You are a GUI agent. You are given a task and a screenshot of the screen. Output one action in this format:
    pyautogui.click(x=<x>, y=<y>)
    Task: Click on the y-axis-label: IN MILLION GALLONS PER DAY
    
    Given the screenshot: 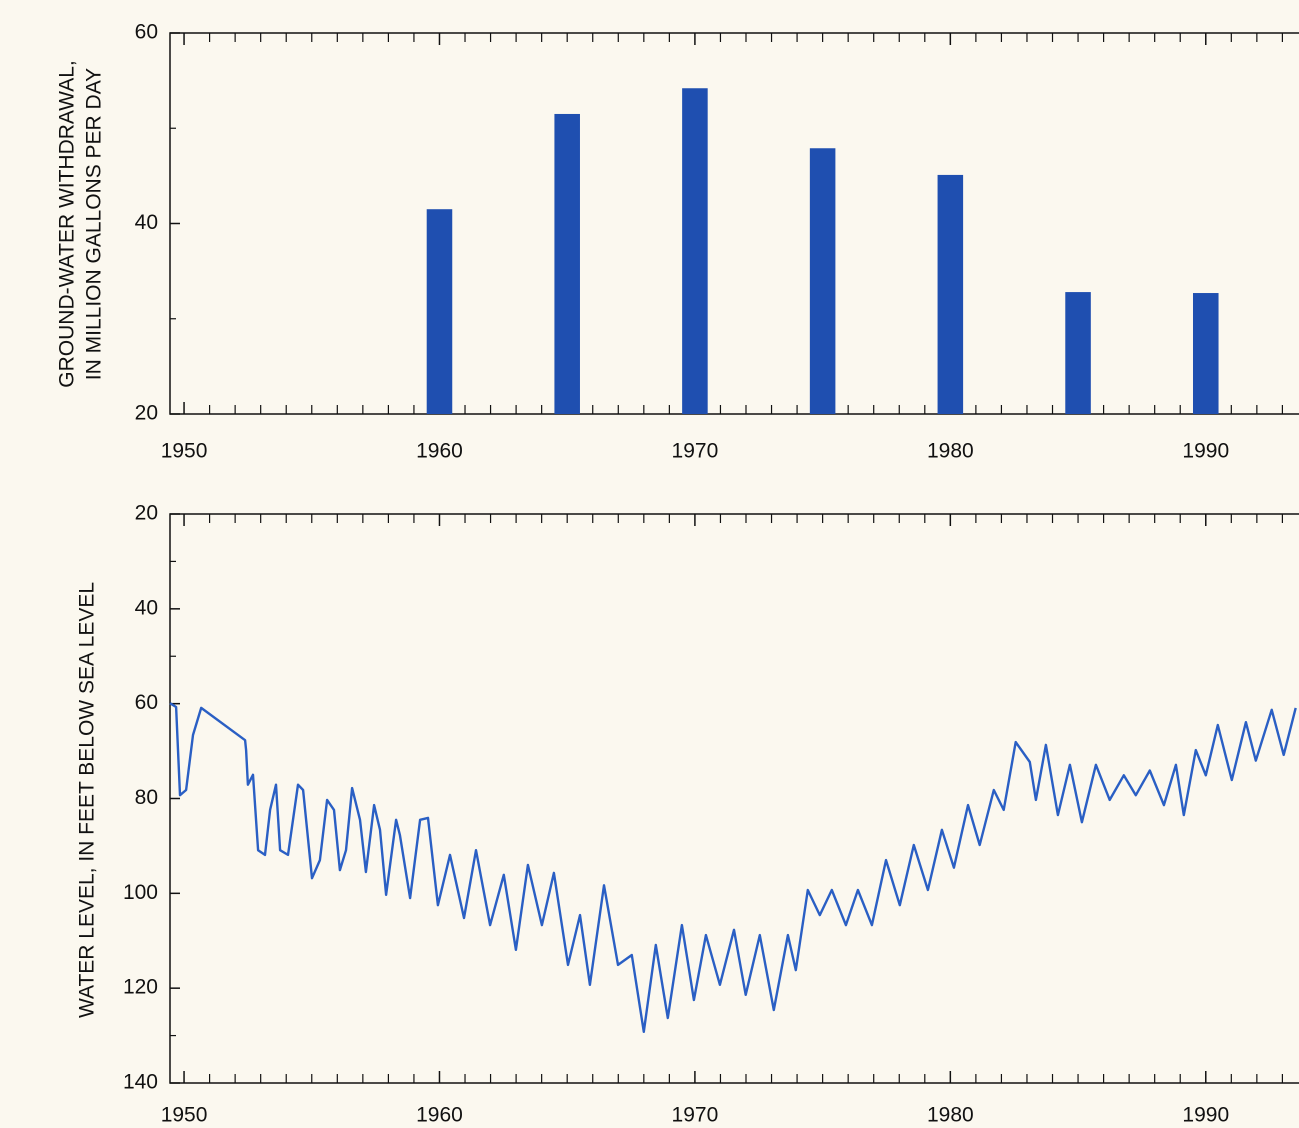 What is the action you would take?
    pyautogui.click(x=94, y=224)
    